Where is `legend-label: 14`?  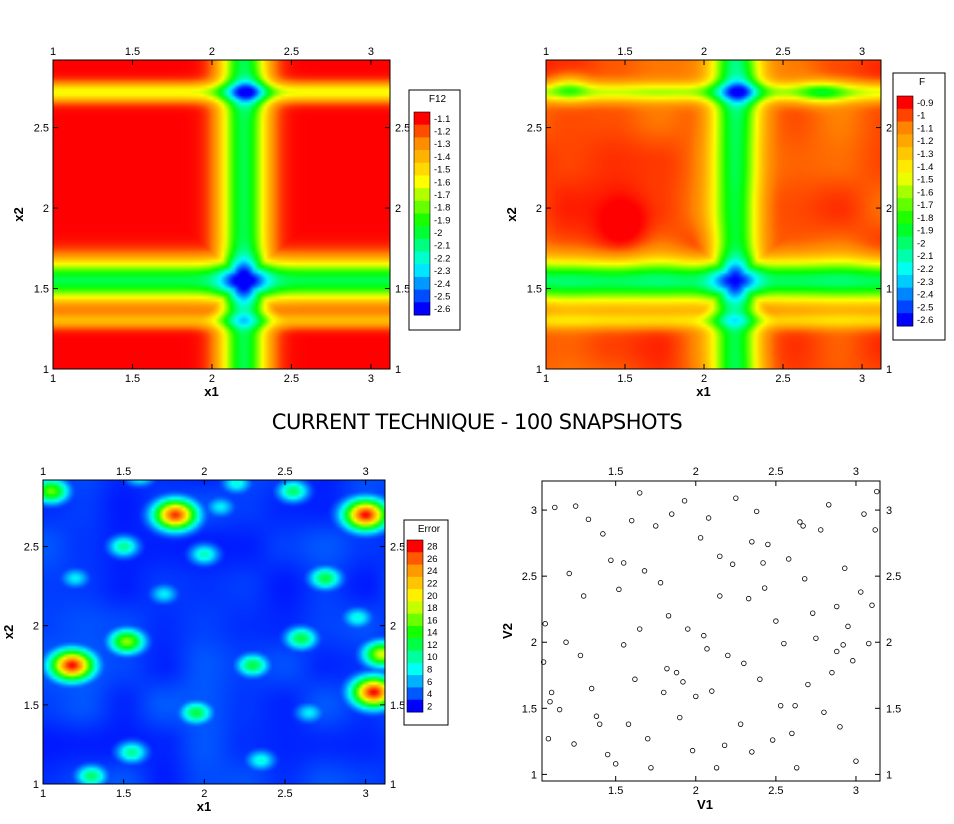
legend-label: 14 is located at coordinates (432, 633).